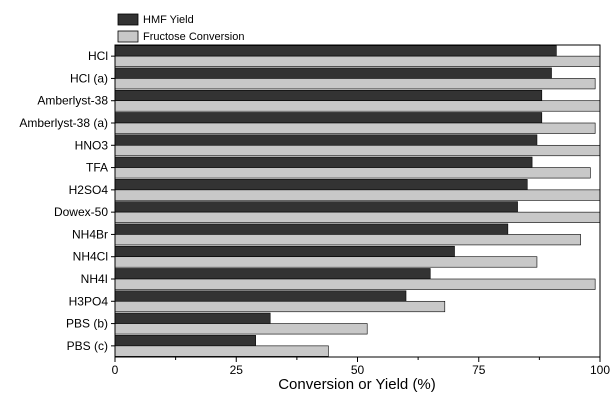 Image resolution: width=612 pixels, height=393 pixels. Describe the element at coordinates (90, 257) in the screenshot. I see `category-label-nh4cl: NH4Cl` at that location.